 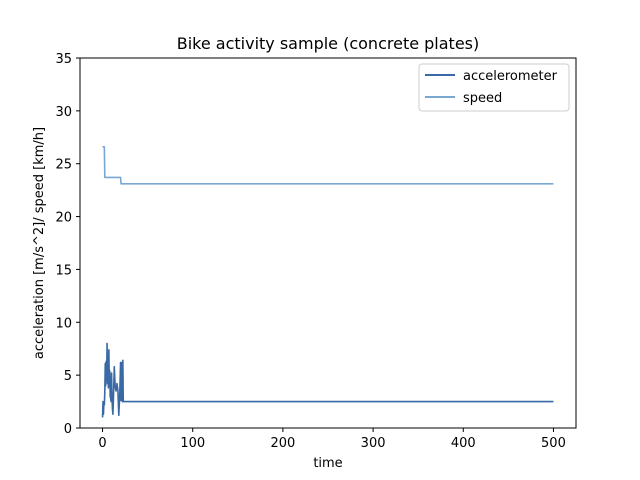 I want to click on x-axis: 0 100 200 300 400 500, so click(x=332, y=439).